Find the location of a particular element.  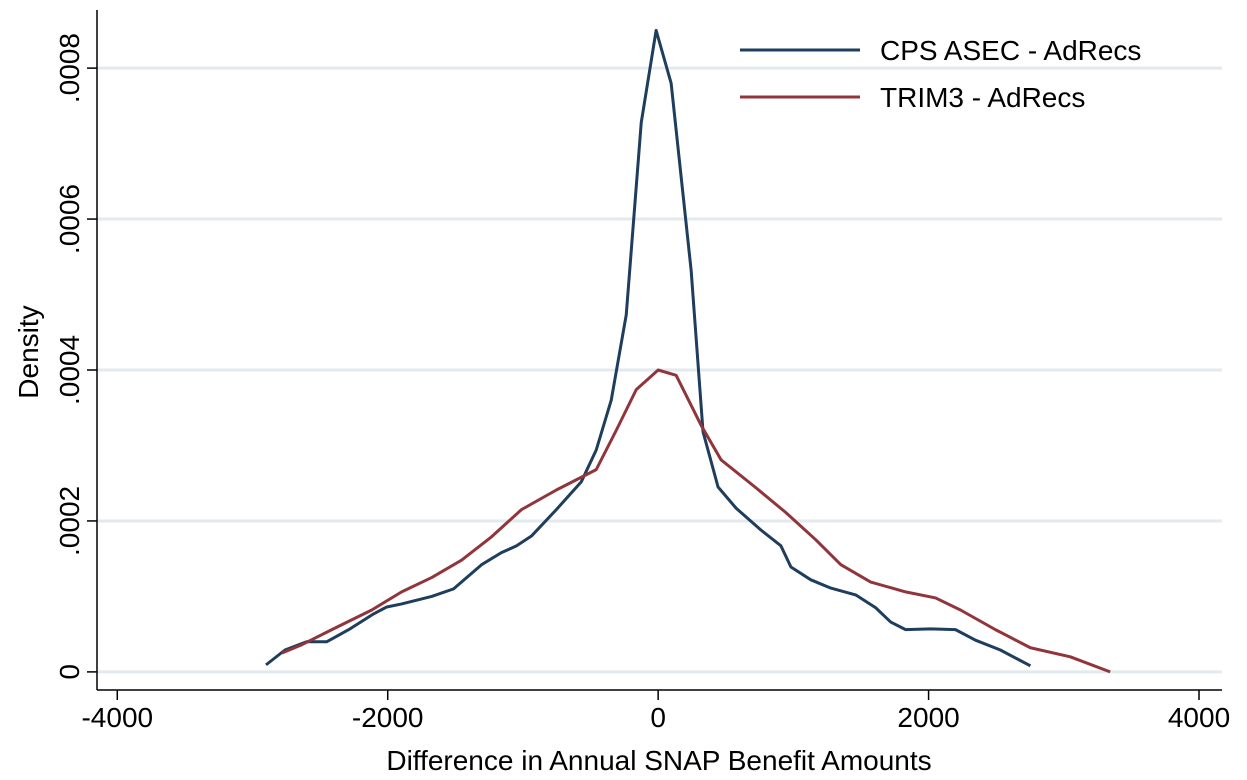

y-axis-title: Density is located at coordinates (28, 351).